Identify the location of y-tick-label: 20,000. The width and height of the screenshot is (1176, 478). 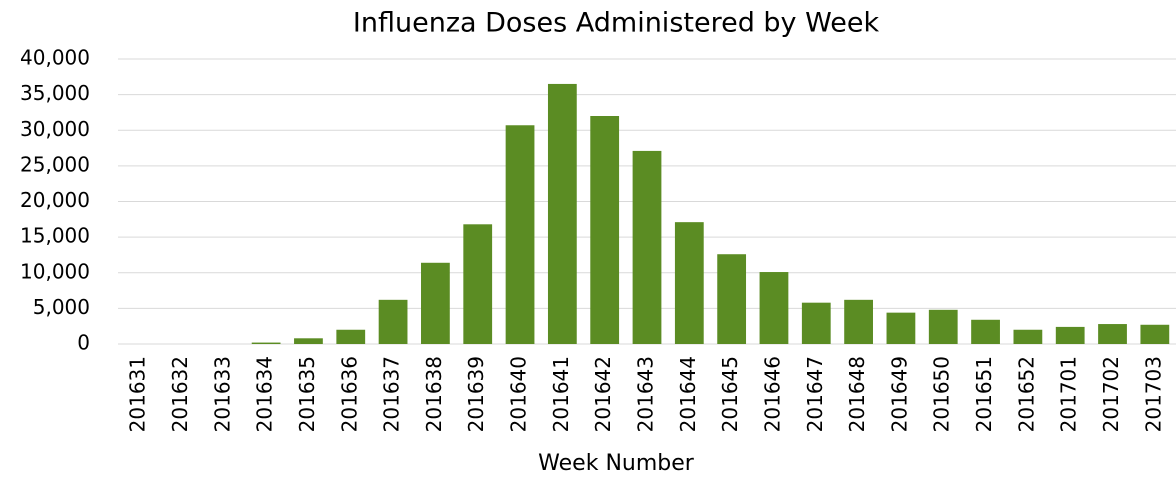
(55, 200).